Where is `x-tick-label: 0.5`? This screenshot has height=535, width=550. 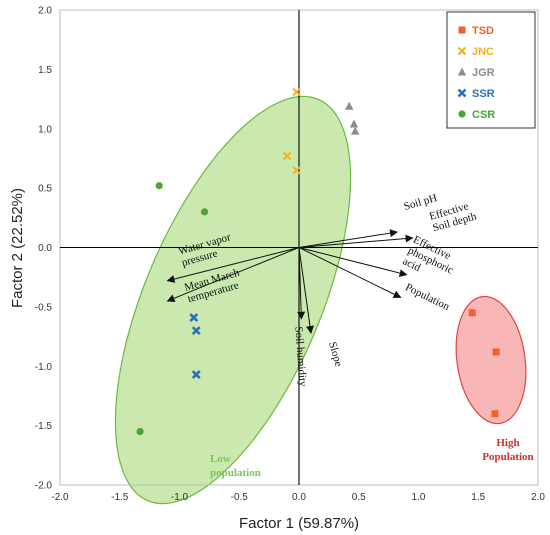
x-tick-label: 0.5 is located at coordinates (359, 497).